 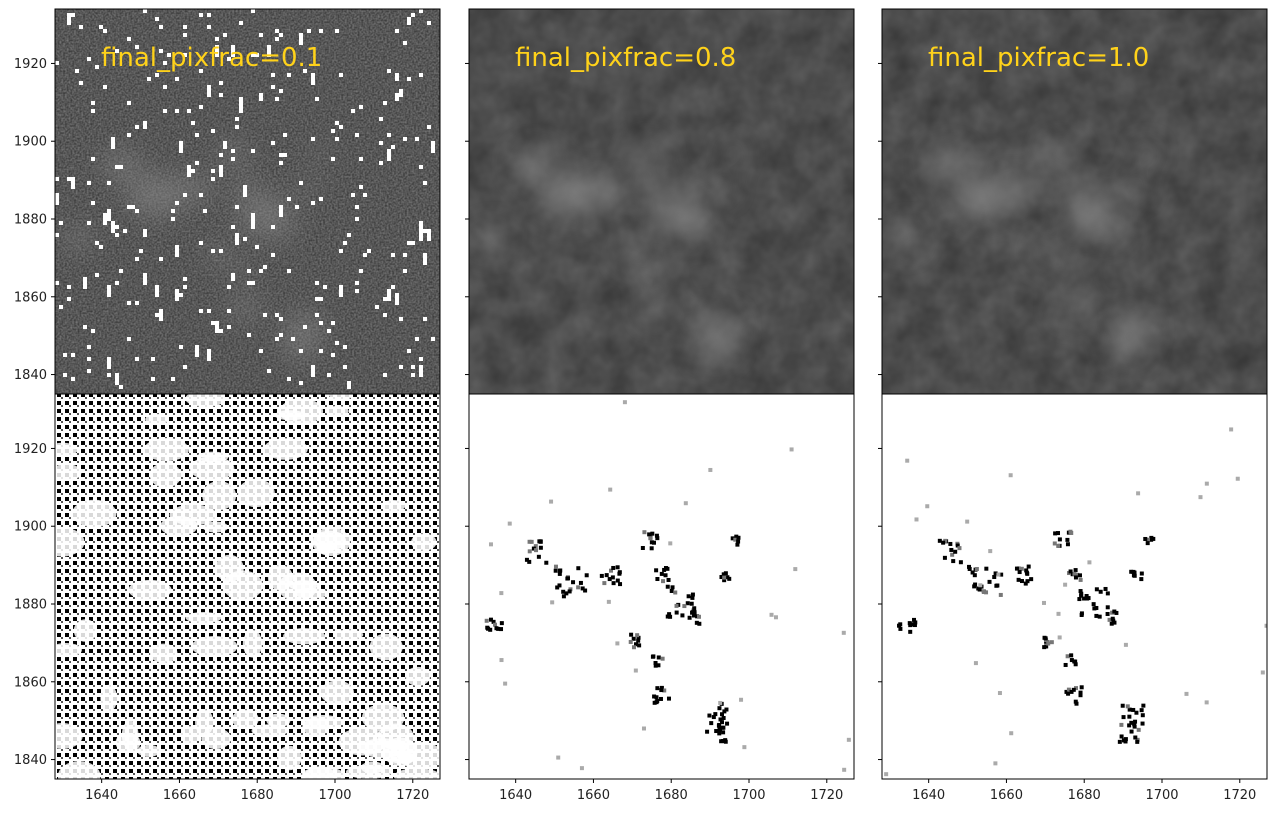 I want to click on y-tick-label: 1920, so click(x=30, y=64).